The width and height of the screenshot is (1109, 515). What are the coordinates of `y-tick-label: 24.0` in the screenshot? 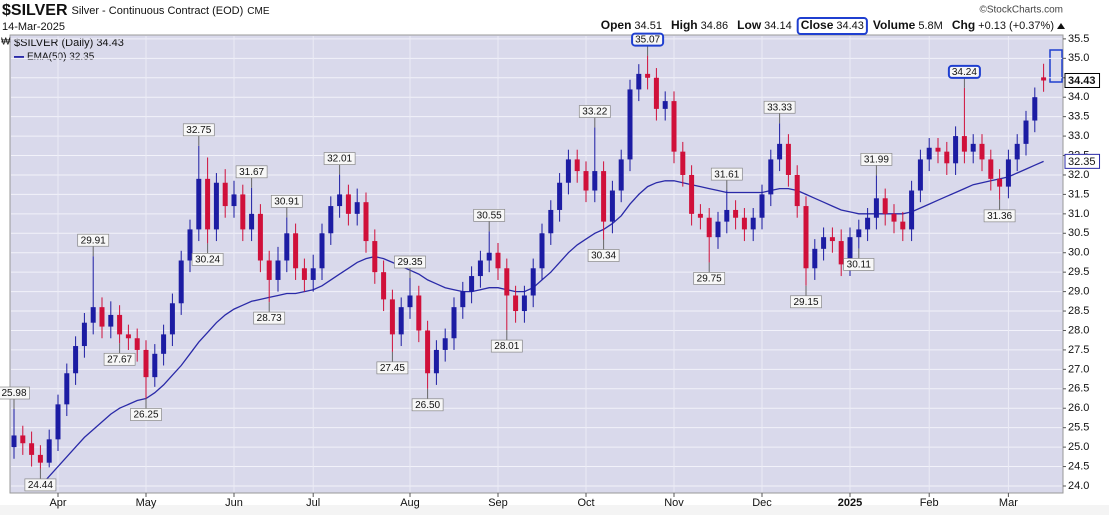 It's located at (1078, 486).